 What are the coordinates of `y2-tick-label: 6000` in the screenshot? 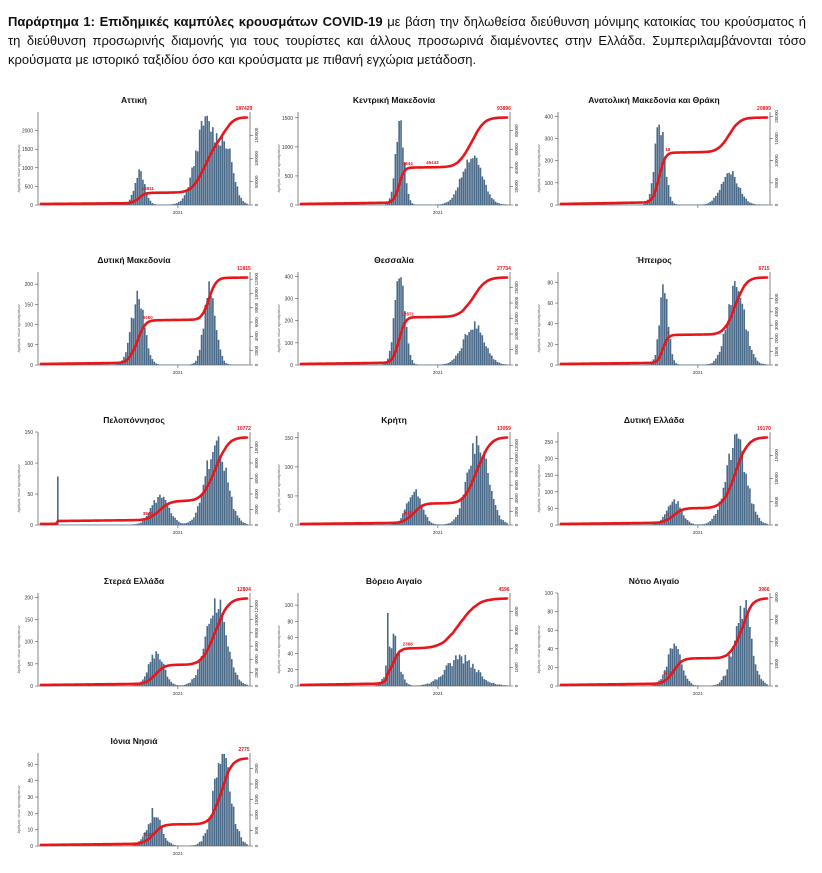 It's located at (256, 478).